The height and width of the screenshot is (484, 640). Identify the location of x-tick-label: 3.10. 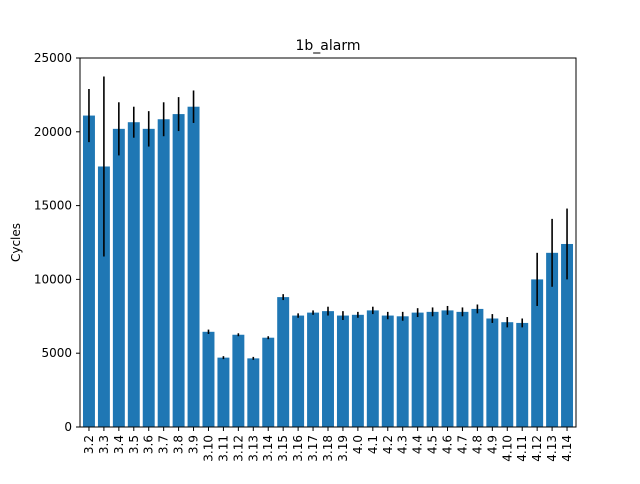
(208, 448).